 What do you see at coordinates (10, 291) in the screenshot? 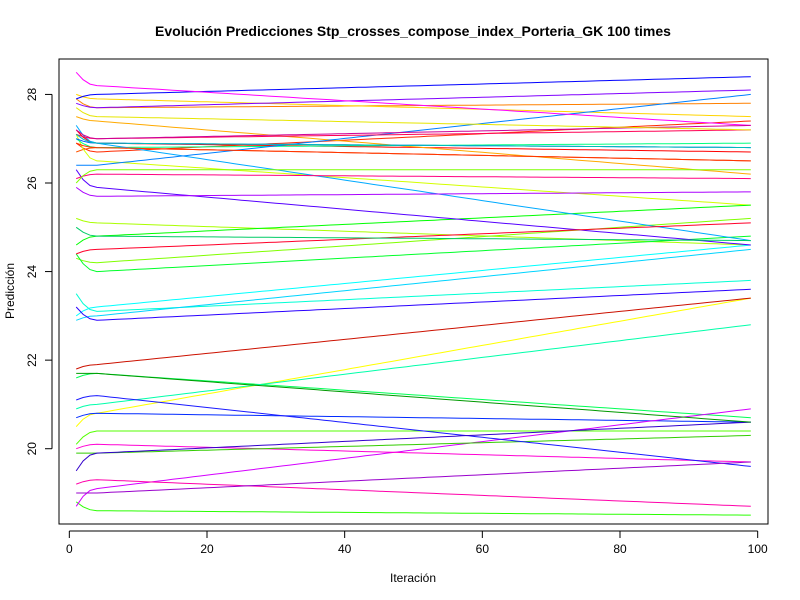
I see `y-axis-label: Predicción` at bounding box center [10, 291].